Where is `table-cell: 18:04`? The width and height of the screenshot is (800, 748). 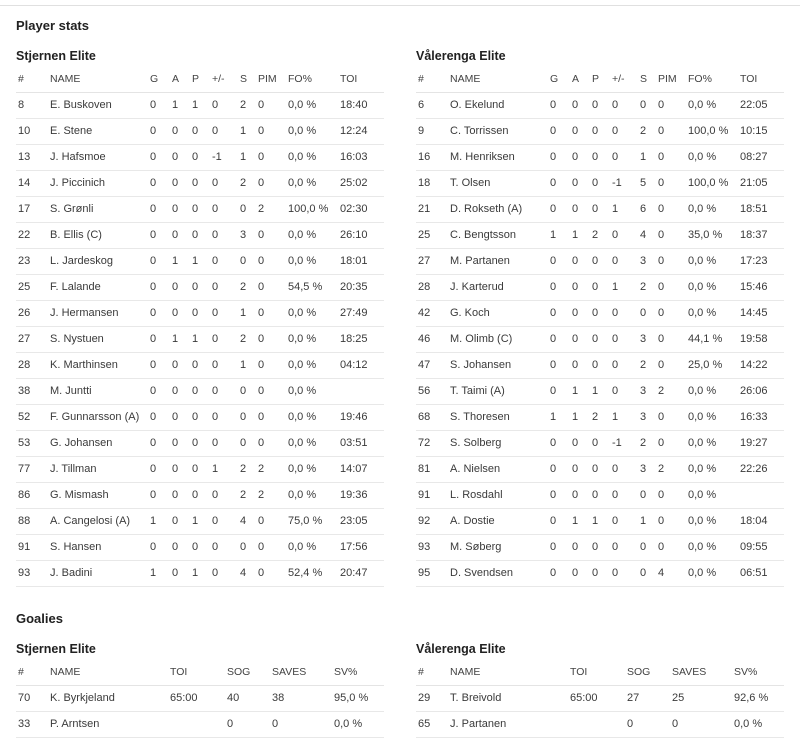 table-cell: 18:04 is located at coordinates (761, 521).